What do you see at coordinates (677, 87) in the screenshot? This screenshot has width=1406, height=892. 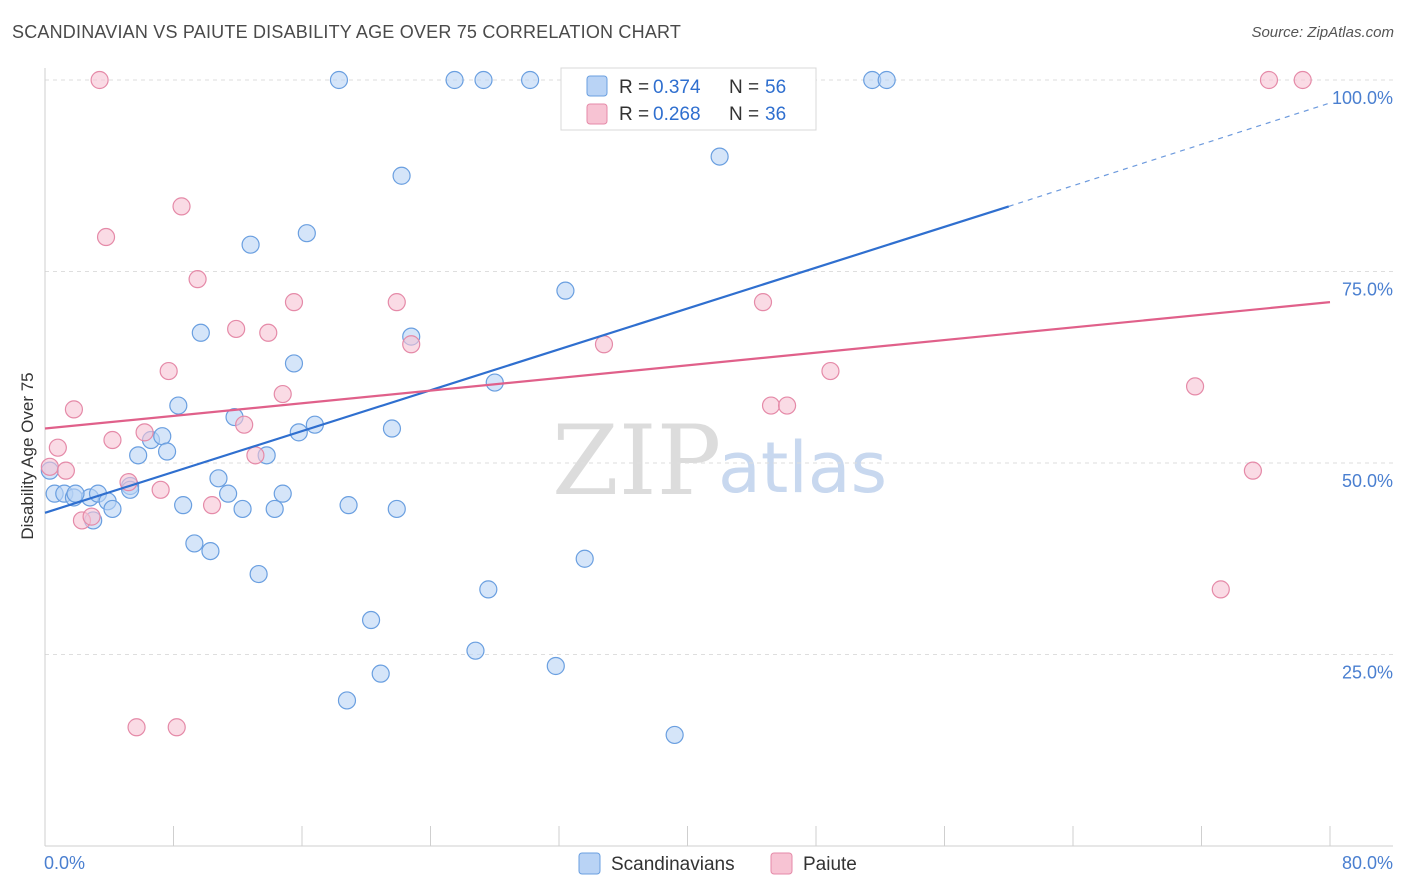 I see `legend-r-value: 0.374` at bounding box center [677, 87].